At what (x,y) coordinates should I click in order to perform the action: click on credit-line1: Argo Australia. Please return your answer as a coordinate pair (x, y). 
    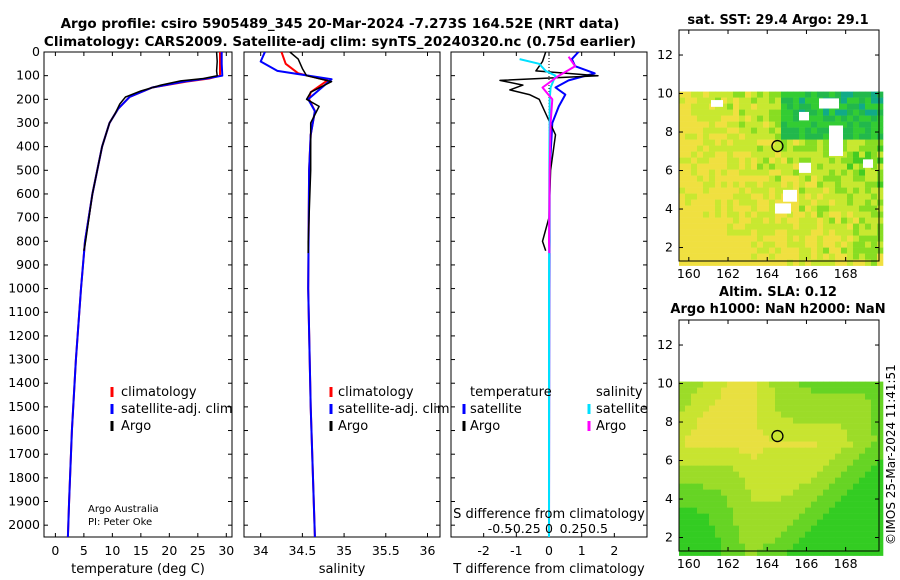
    Looking at the image, I should click on (123, 509).